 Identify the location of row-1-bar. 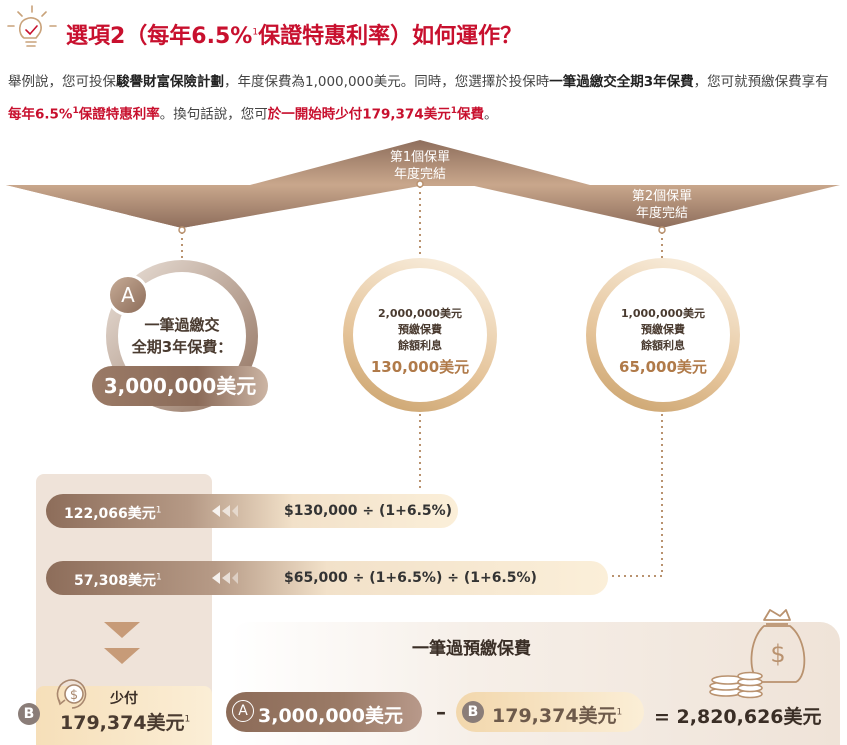
(252, 511).